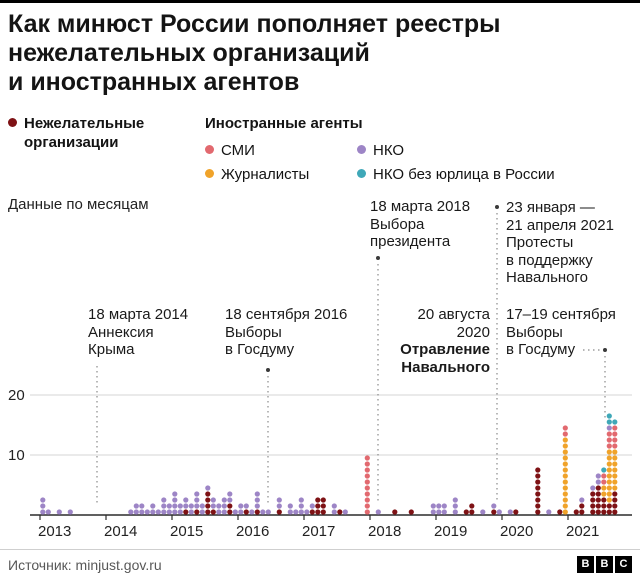 This screenshot has width=640, height=585. Describe the element at coordinates (378, 258) in the screenshot. I see `annotation-leader-dot` at that location.